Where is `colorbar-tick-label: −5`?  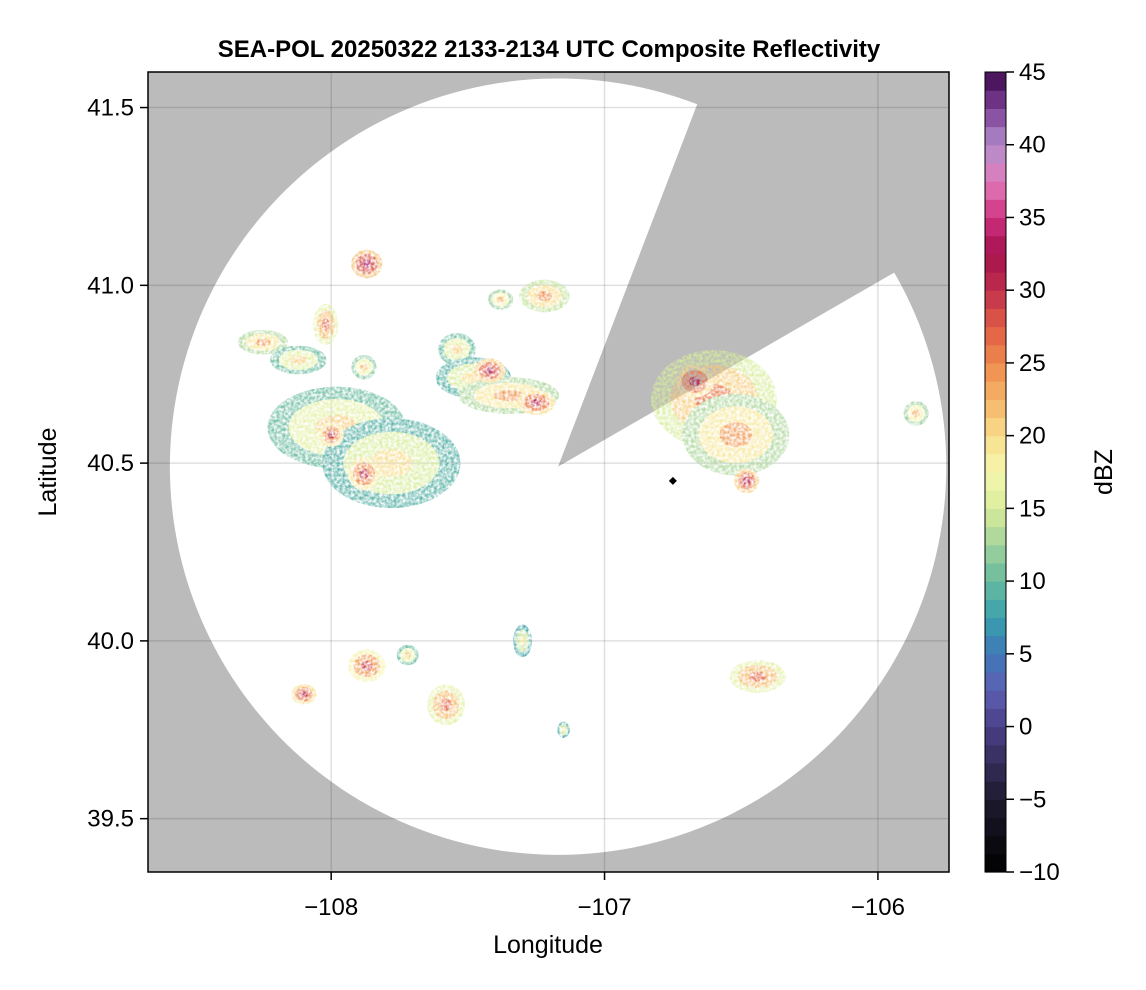 colorbar-tick-label: −5 is located at coordinates (1032, 799).